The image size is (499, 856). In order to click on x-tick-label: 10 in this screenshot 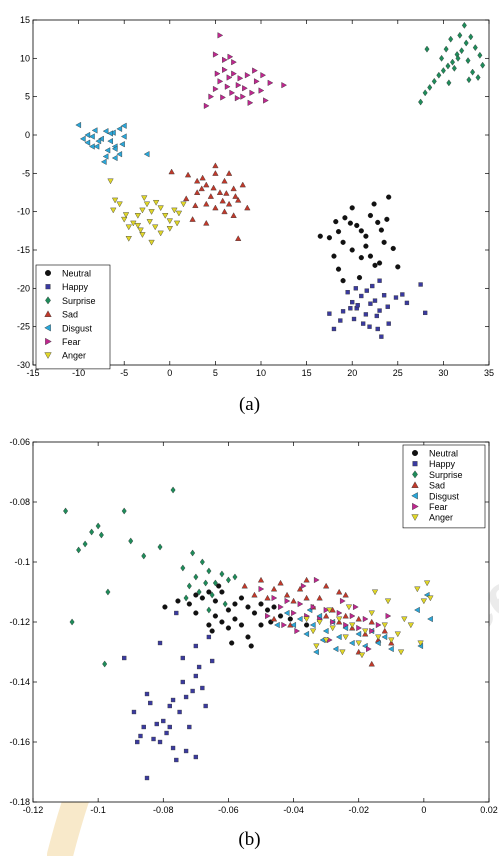, I will do `click(261, 373)`.